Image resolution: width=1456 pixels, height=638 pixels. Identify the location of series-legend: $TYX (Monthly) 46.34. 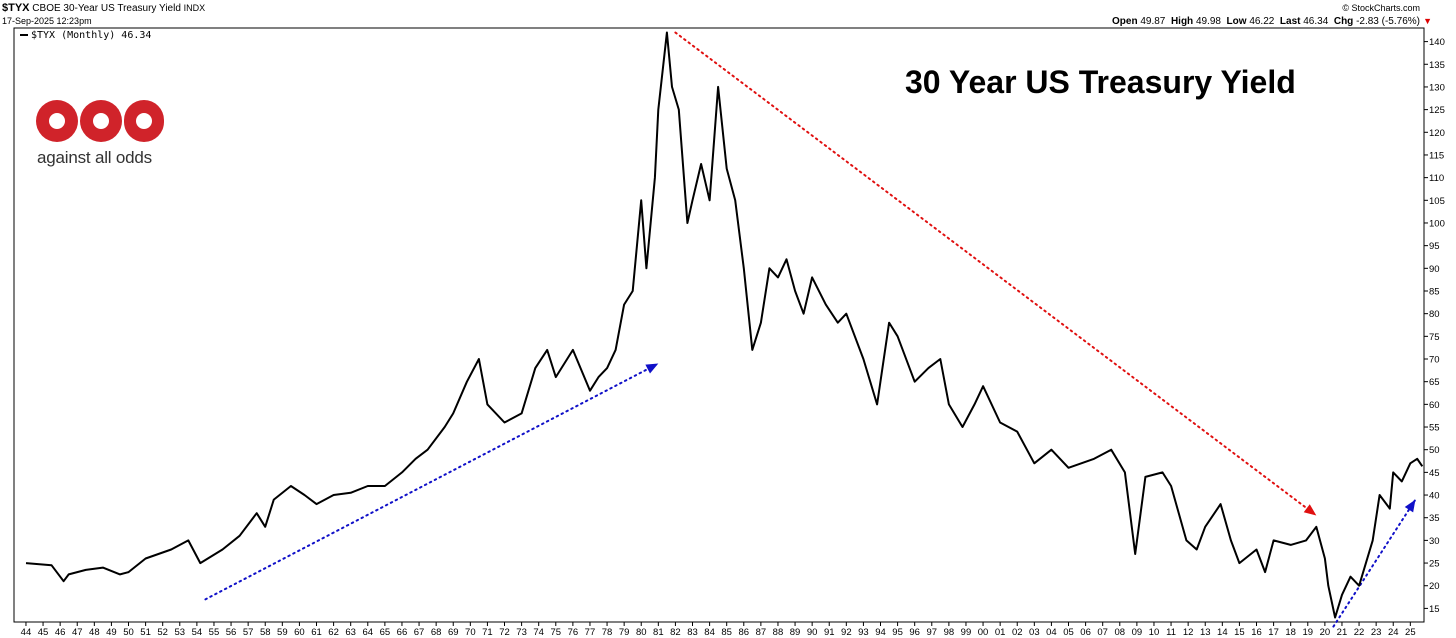
(85, 35).